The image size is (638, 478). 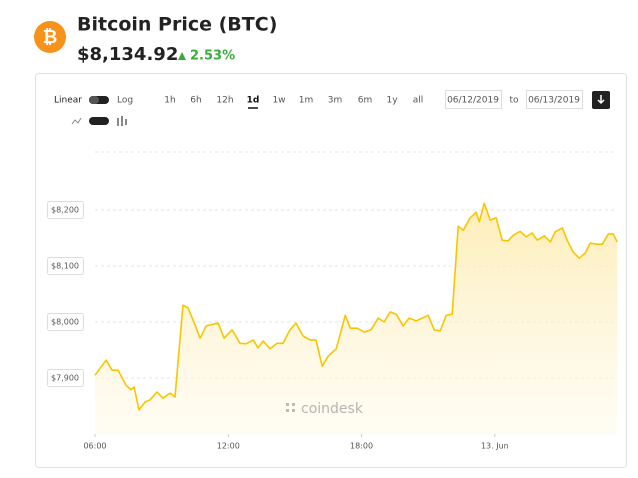 I want to click on to-label: to, so click(x=514, y=101).